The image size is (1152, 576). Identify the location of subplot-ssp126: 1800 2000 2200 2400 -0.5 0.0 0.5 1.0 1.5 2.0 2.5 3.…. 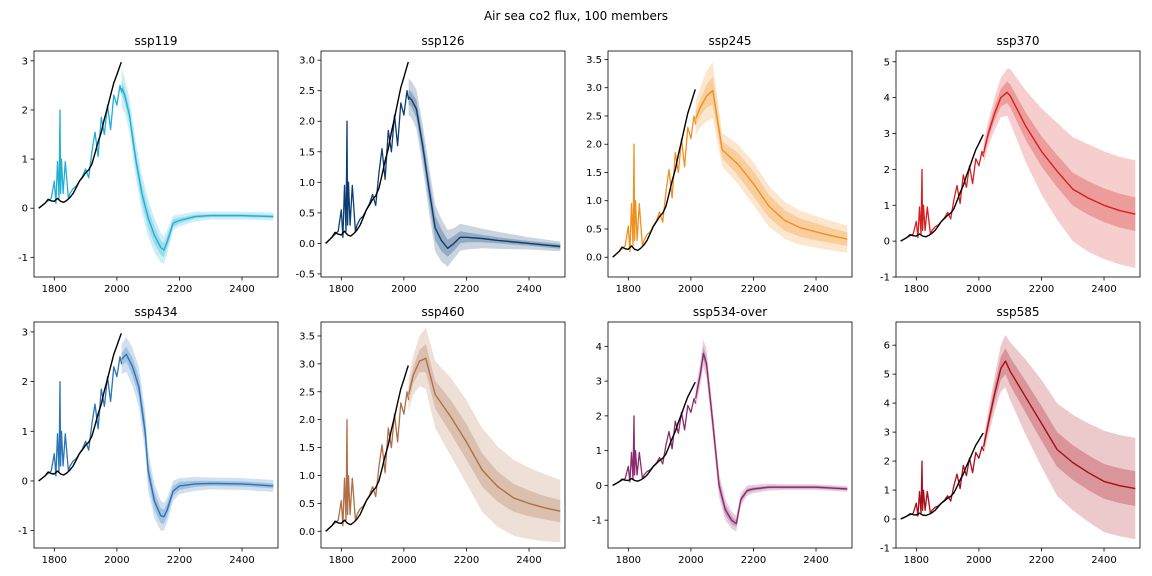
(430, 164).